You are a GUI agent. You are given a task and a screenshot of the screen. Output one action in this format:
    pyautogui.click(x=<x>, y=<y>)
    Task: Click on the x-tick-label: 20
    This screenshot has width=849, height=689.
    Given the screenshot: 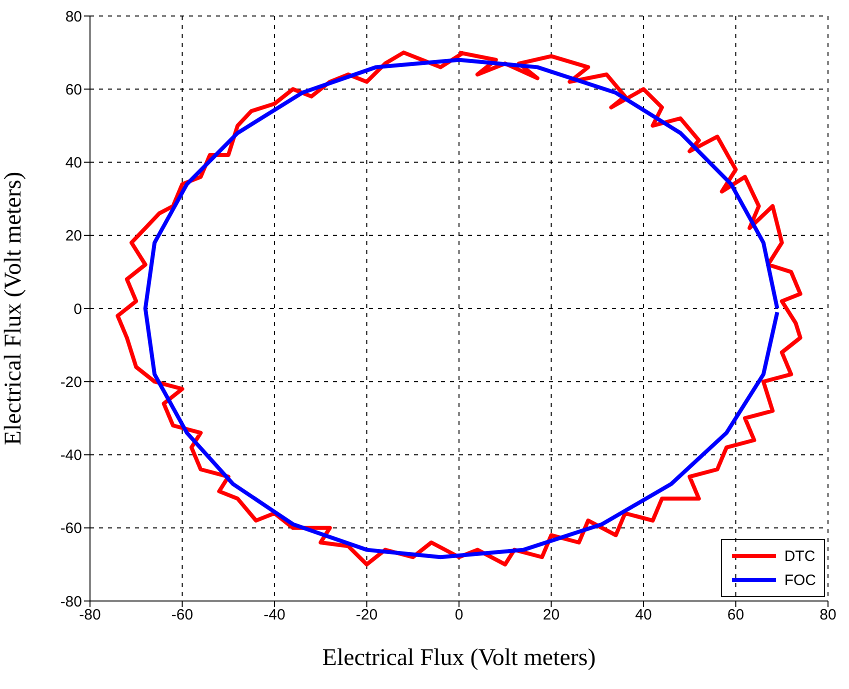 What is the action you would take?
    pyautogui.click(x=551, y=615)
    